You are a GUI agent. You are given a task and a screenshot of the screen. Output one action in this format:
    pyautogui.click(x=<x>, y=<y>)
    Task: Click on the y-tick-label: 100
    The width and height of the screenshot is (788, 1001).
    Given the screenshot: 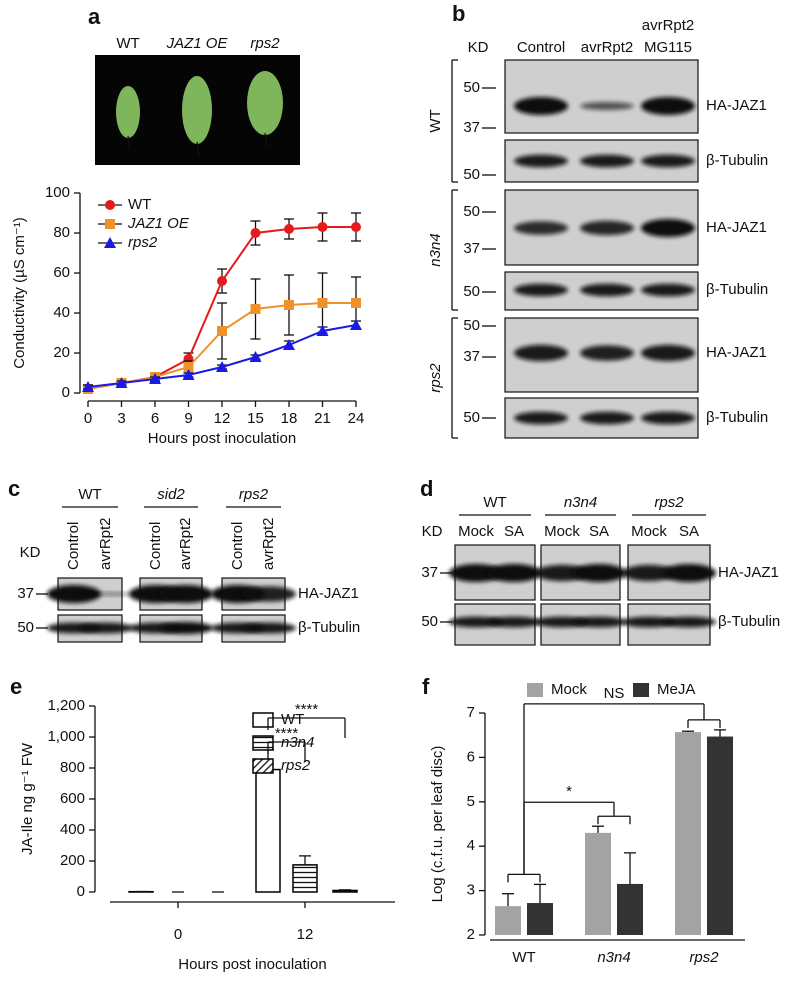 What is the action you would take?
    pyautogui.click(x=57, y=192)
    